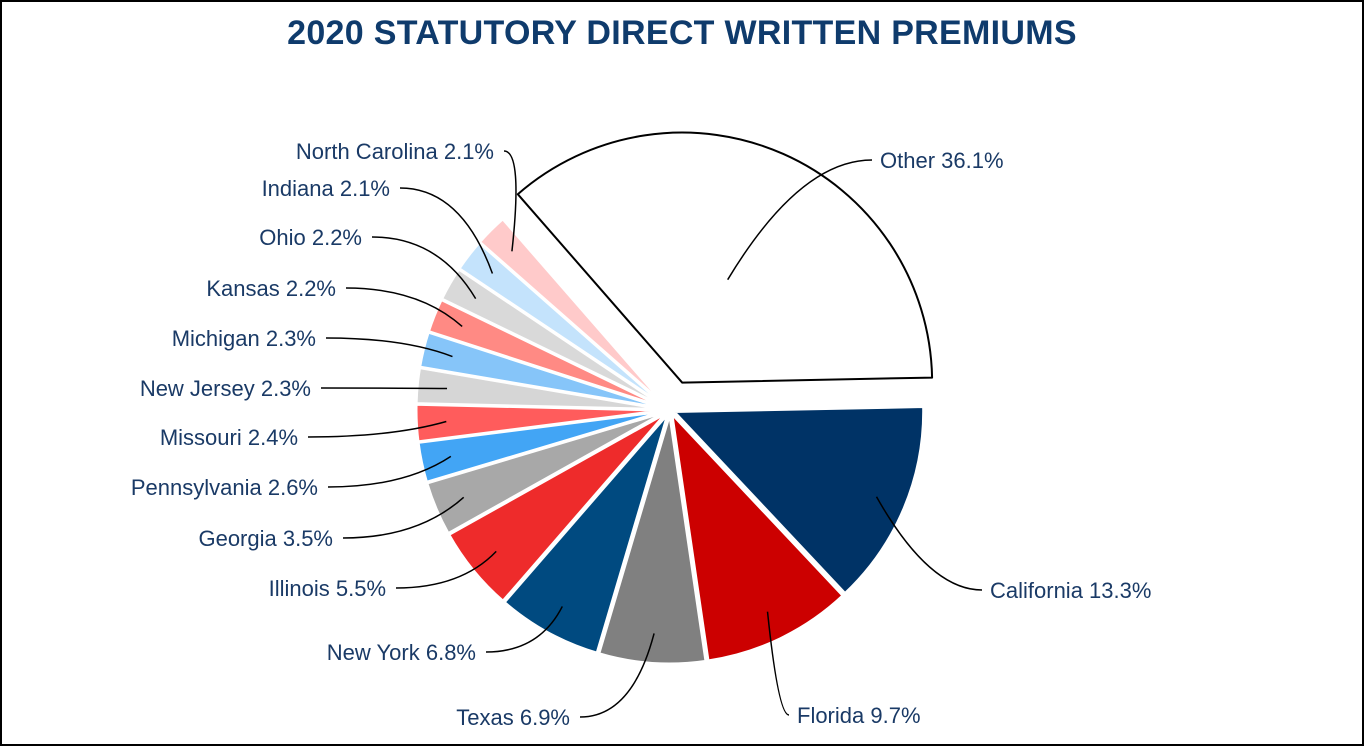 This screenshot has width=1364, height=746. What do you see at coordinates (326, 188) in the screenshot?
I see `data-label-indiana: Indiana 2.1%` at bounding box center [326, 188].